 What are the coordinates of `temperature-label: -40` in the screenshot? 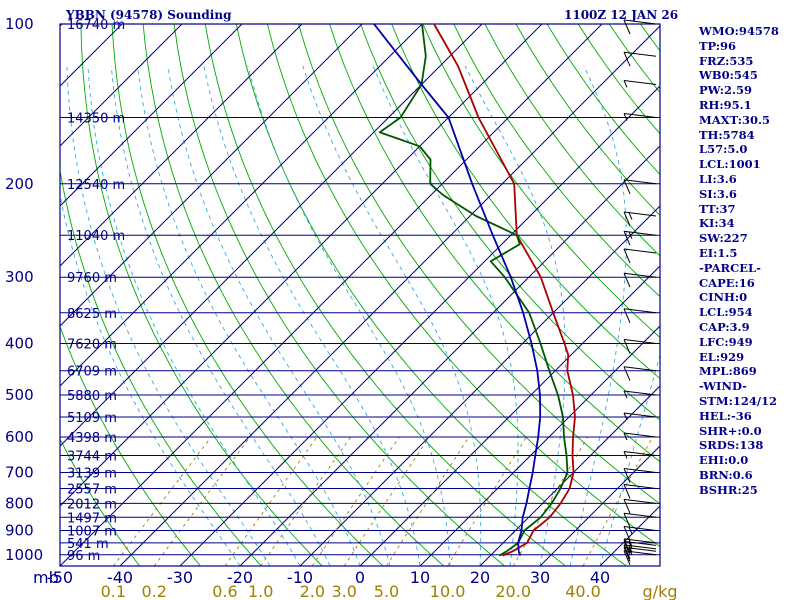 It's located at (120, 577).